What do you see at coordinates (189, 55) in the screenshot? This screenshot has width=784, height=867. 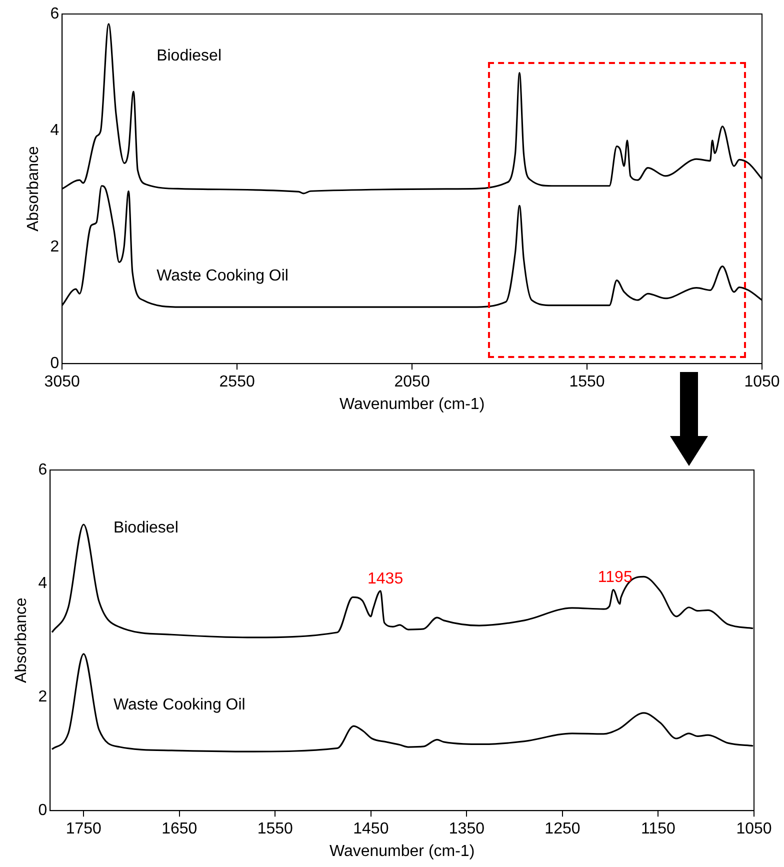 I see `text: Biodiesel` at bounding box center [189, 55].